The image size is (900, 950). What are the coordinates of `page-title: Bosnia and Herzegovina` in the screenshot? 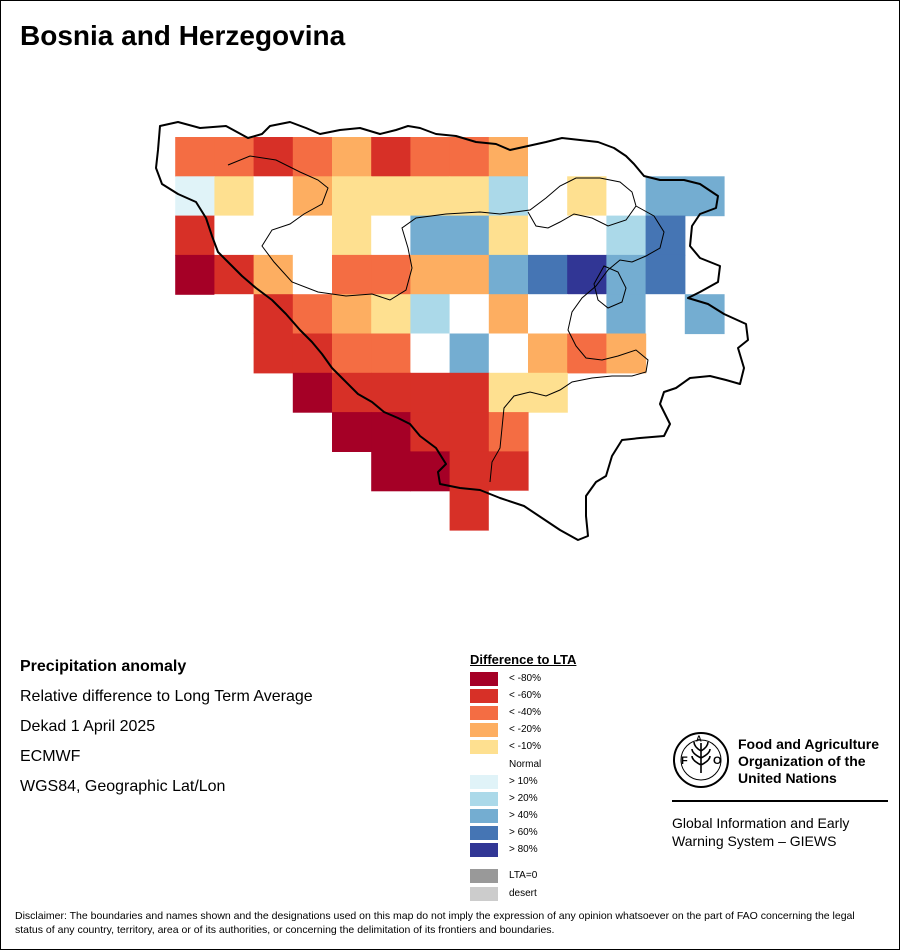 It's located at (183, 35).